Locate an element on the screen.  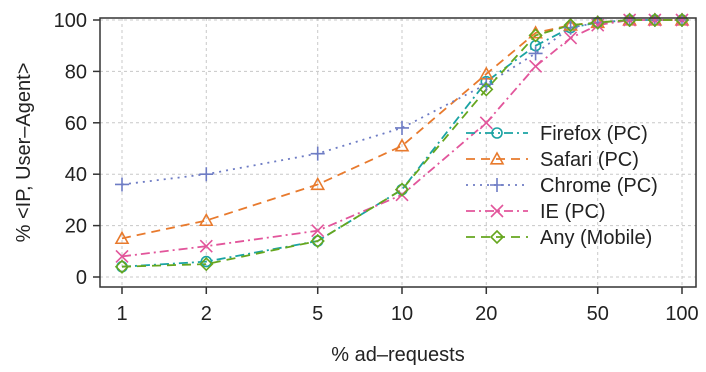
y-tick-label: 80 is located at coordinates (76, 72).